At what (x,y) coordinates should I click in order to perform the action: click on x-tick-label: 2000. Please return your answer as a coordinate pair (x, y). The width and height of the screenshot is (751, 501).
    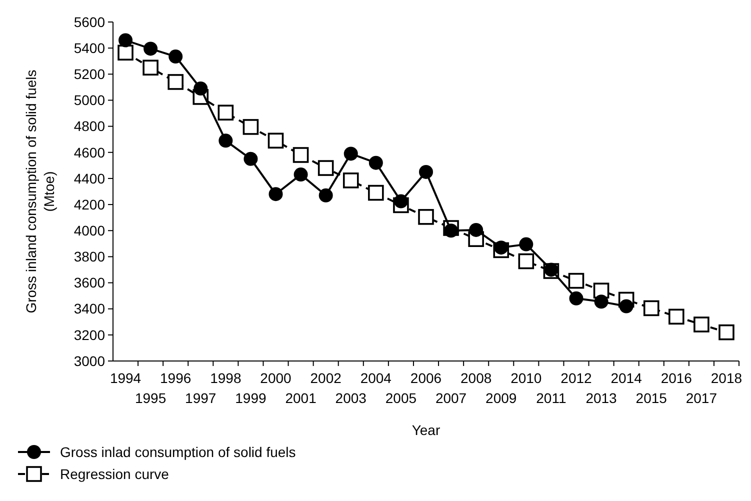
    Looking at the image, I should click on (276, 378).